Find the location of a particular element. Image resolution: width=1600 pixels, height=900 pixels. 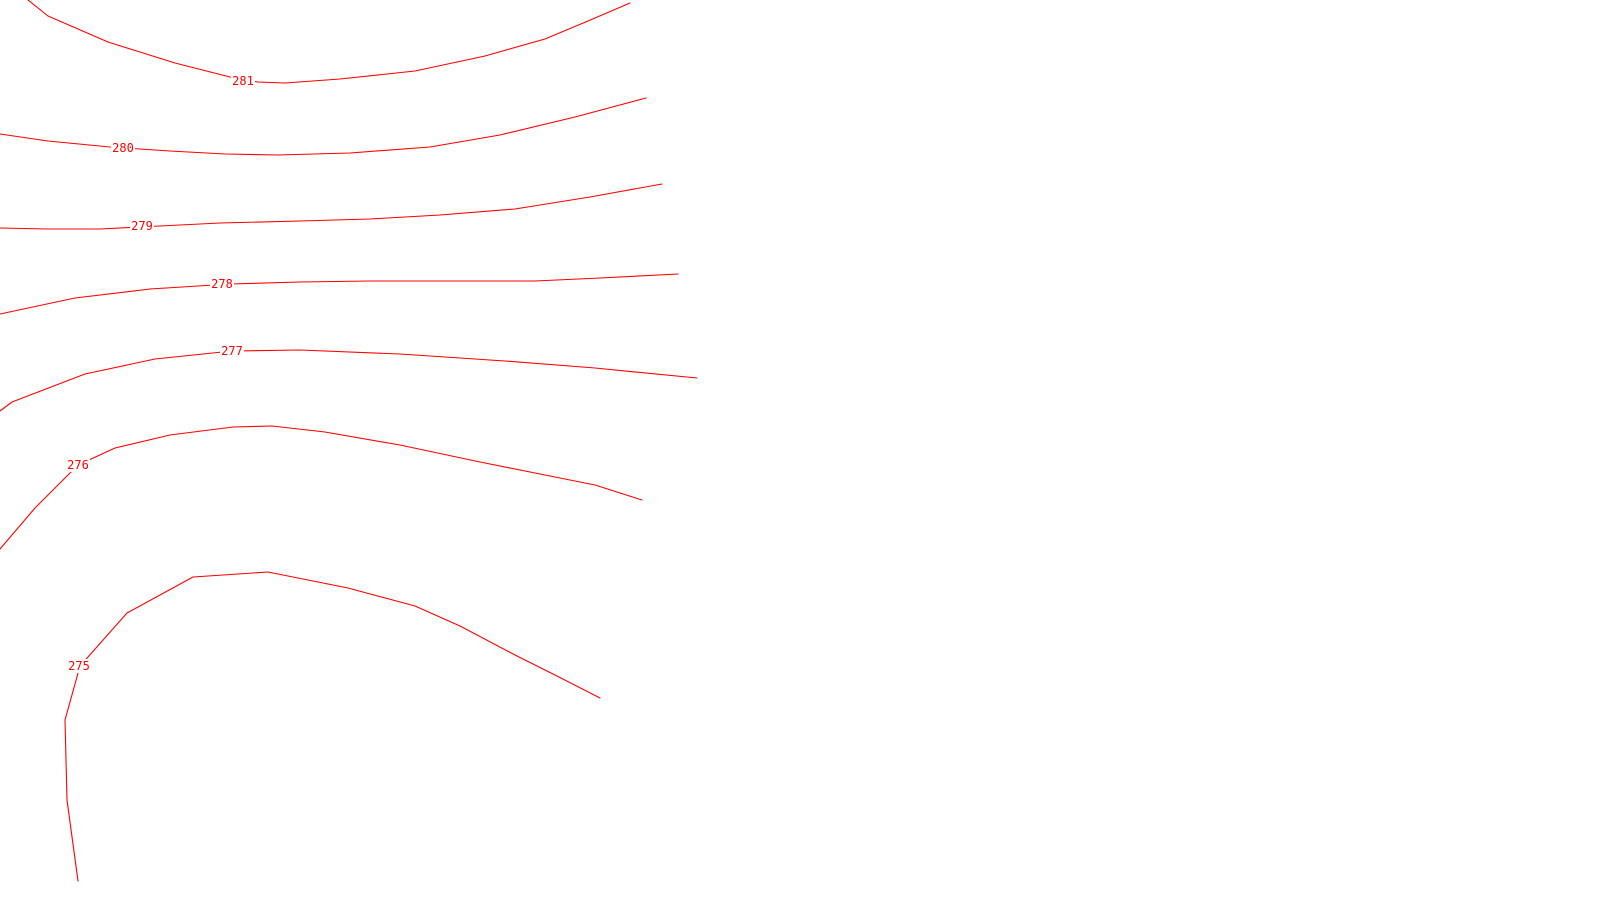

contour-label-275: 275 is located at coordinates (79, 666).